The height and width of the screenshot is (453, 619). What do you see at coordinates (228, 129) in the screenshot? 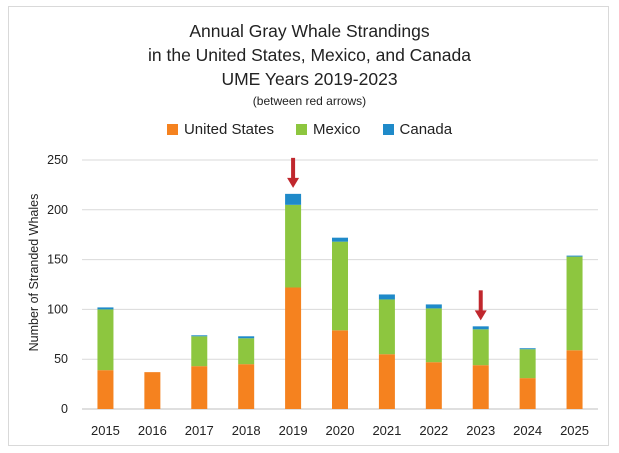
I see `legend-label-united-states: United States` at bounding box center [228, 129].